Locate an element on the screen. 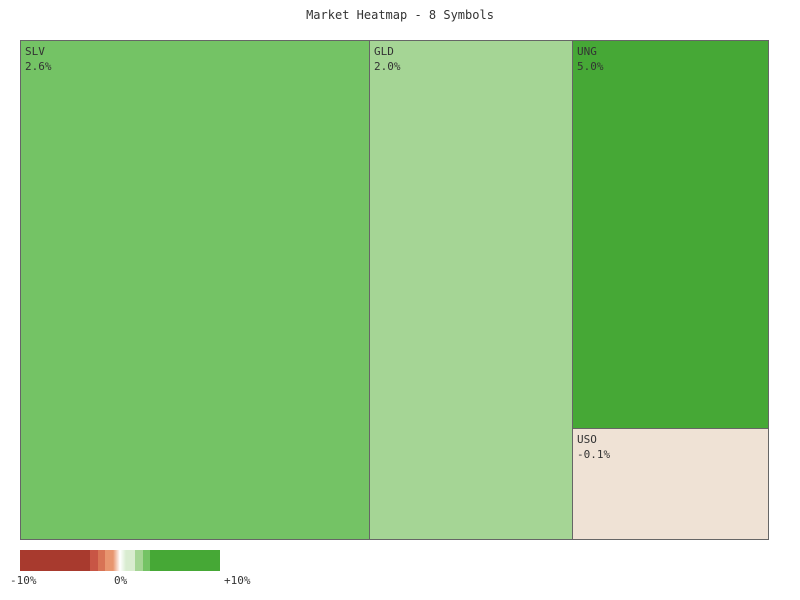 The width and height of the screenshot is (800, 600). tile-change: 2.0% is located at coordinates (387, 66).